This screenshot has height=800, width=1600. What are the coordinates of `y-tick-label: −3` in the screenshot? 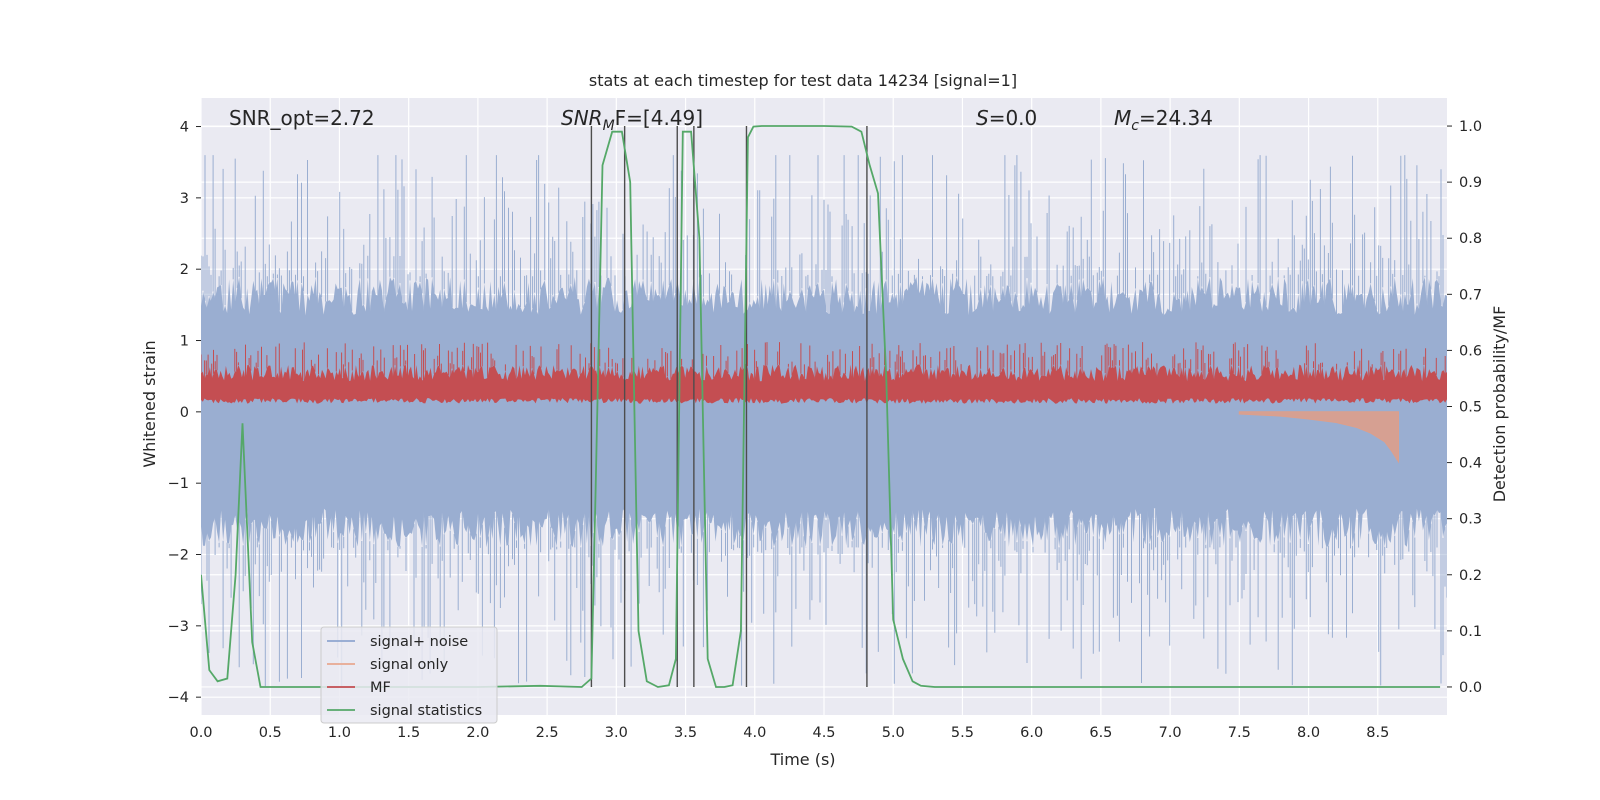 It's located at (178, 627).